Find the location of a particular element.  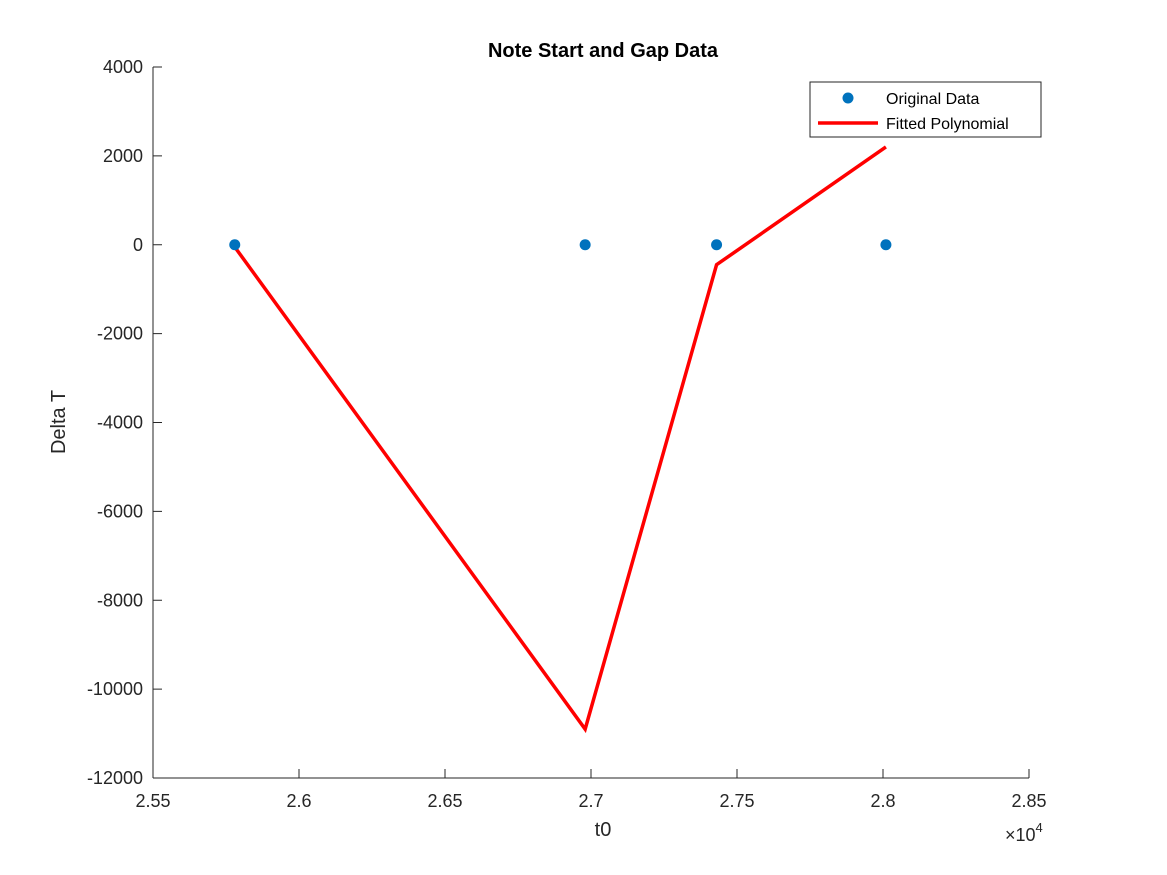

chart-title: Note Start and Gap Data is located at coordinates (603, 51).